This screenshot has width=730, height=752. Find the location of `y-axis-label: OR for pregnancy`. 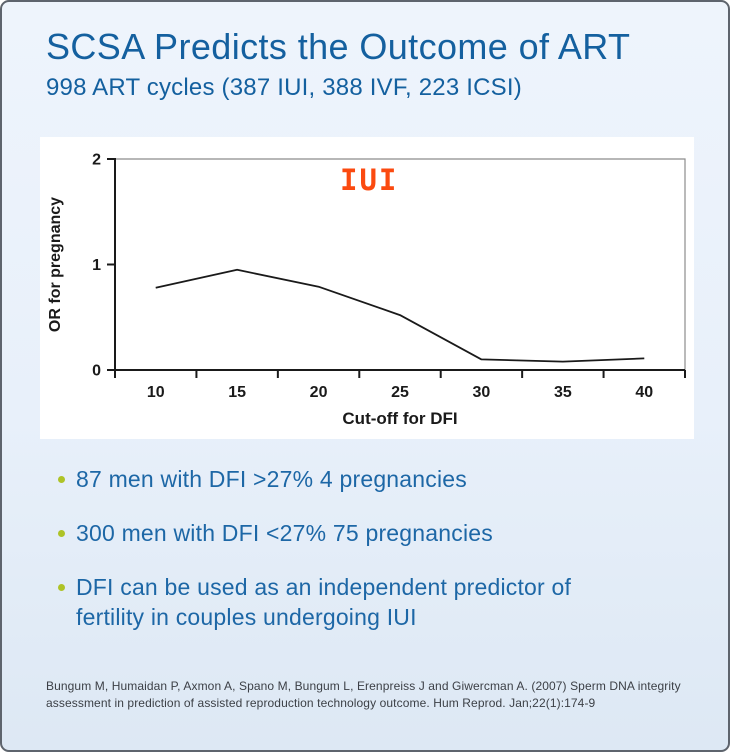

y-axis-label: OR for pregnancy is located at coordinates (55, 264).